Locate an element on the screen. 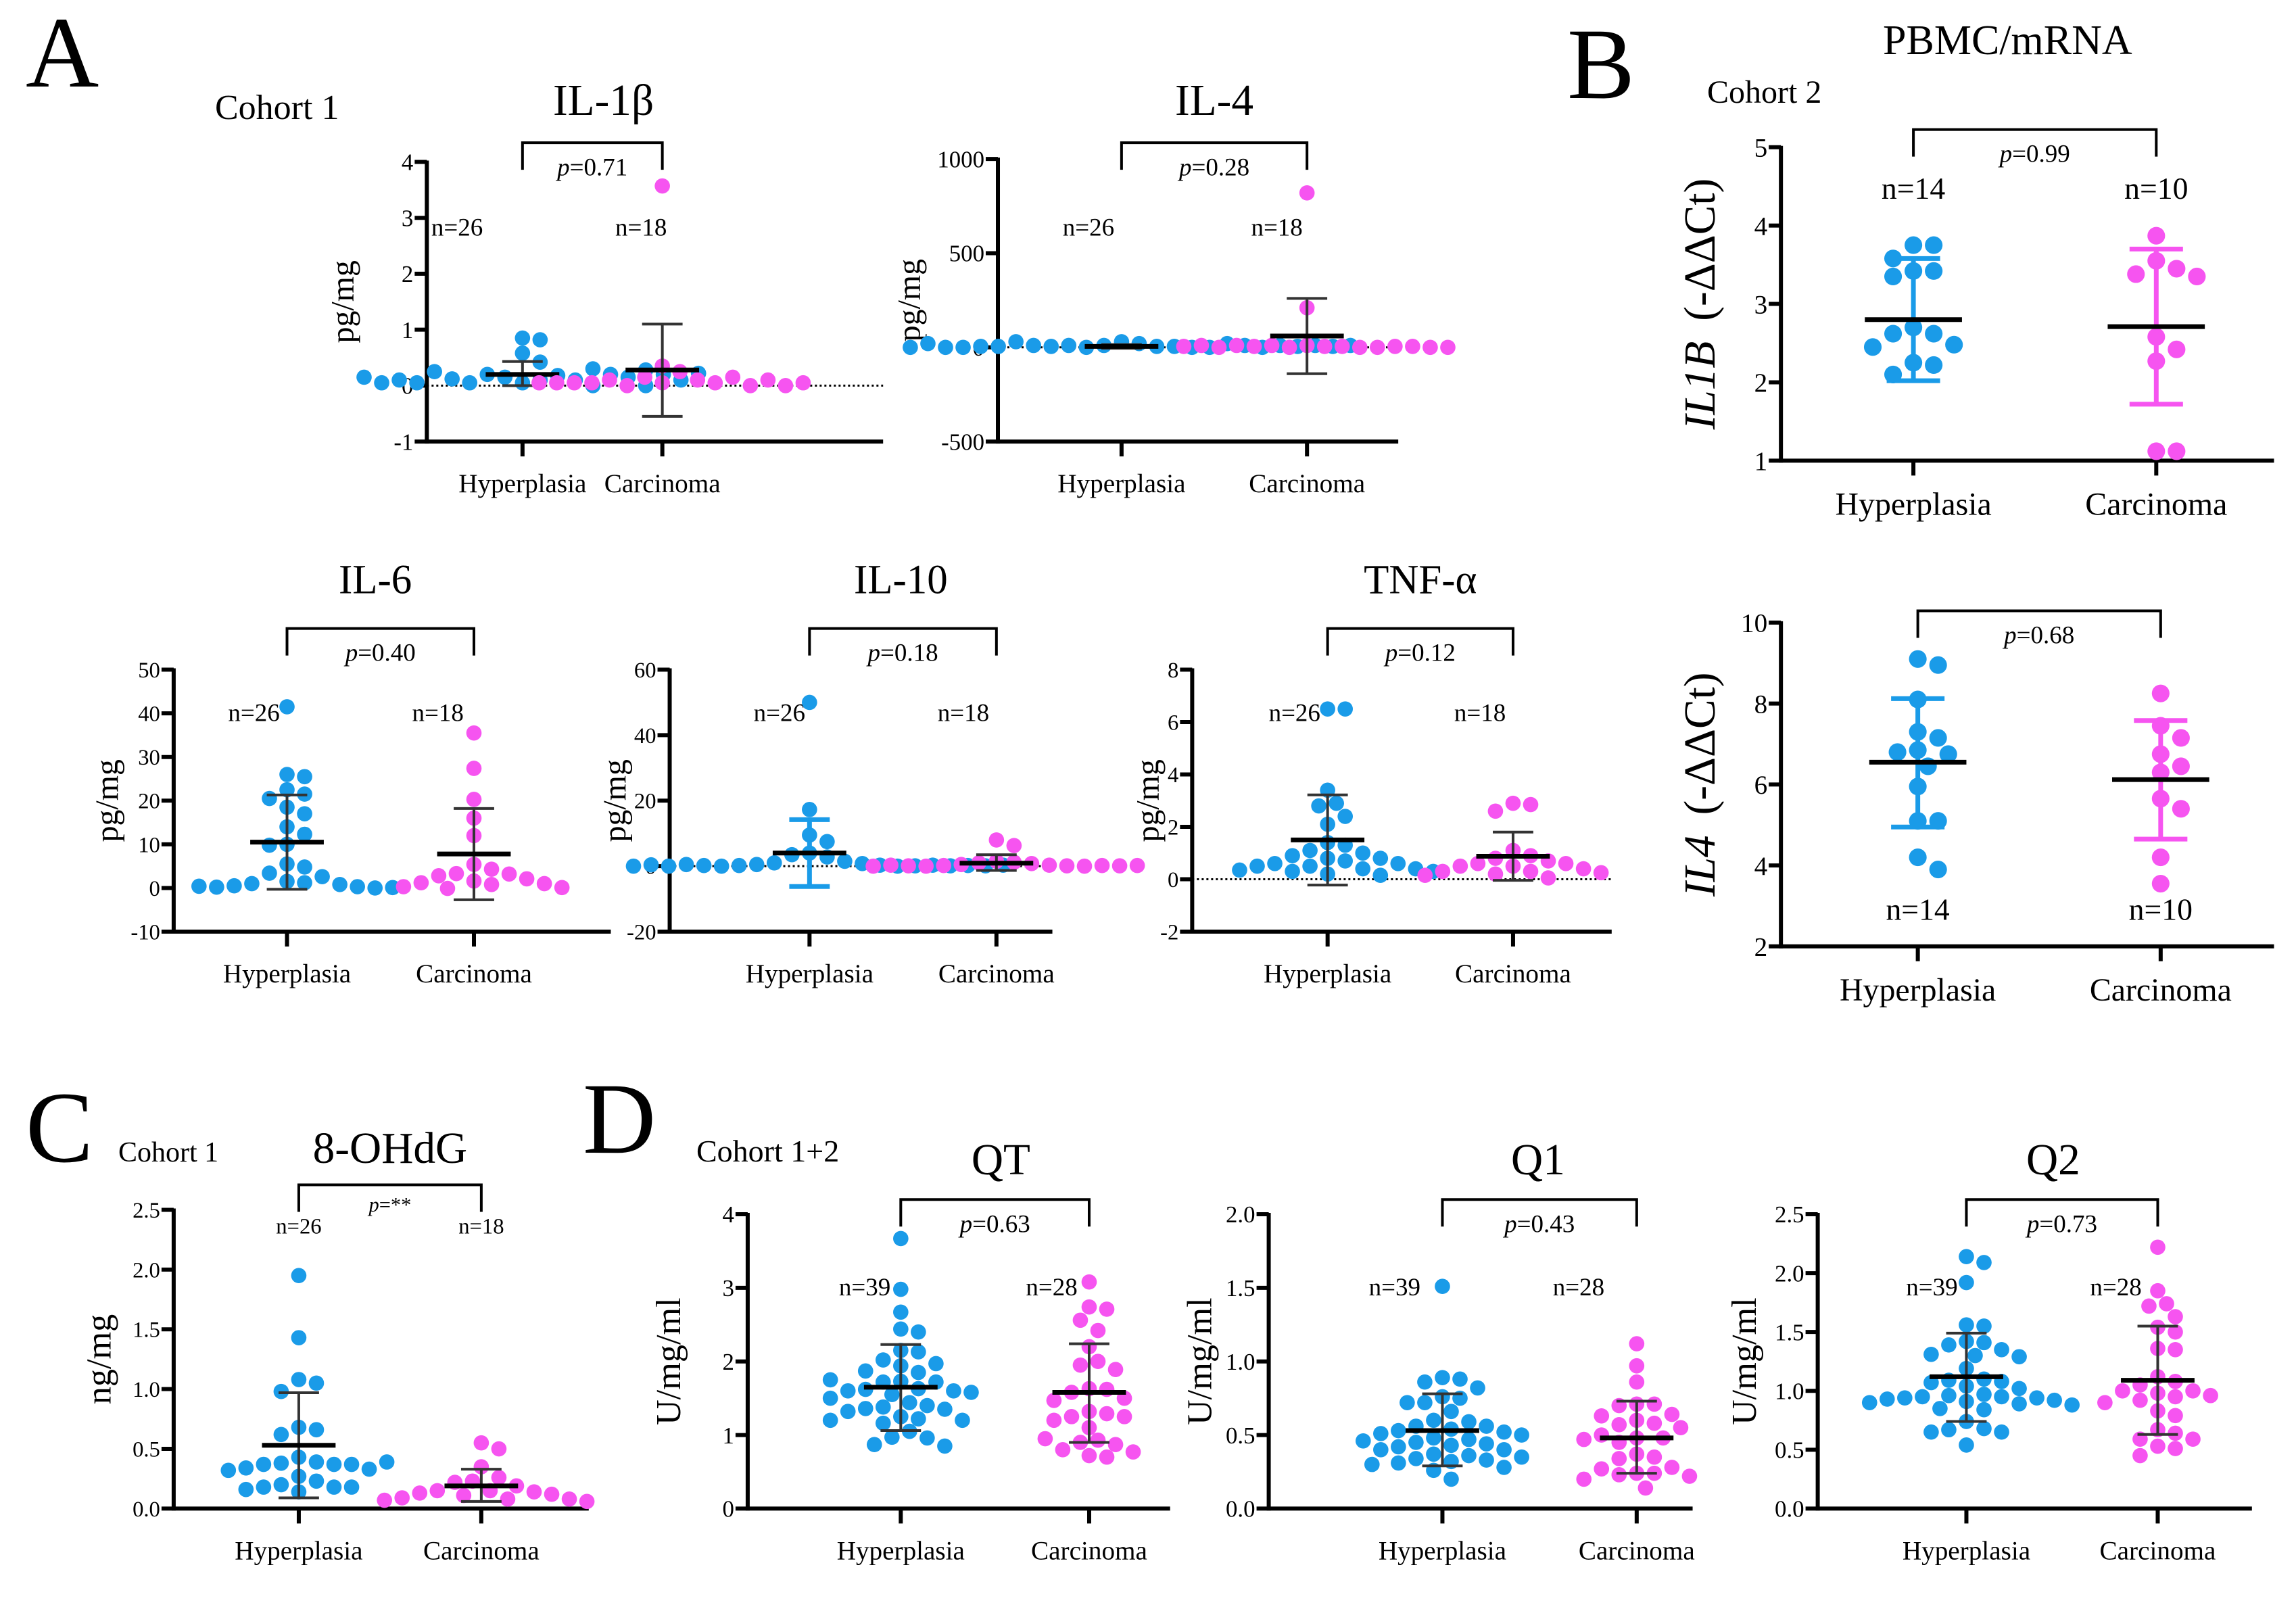  y-tick-label: 40 is located at coordinates (645, 736).